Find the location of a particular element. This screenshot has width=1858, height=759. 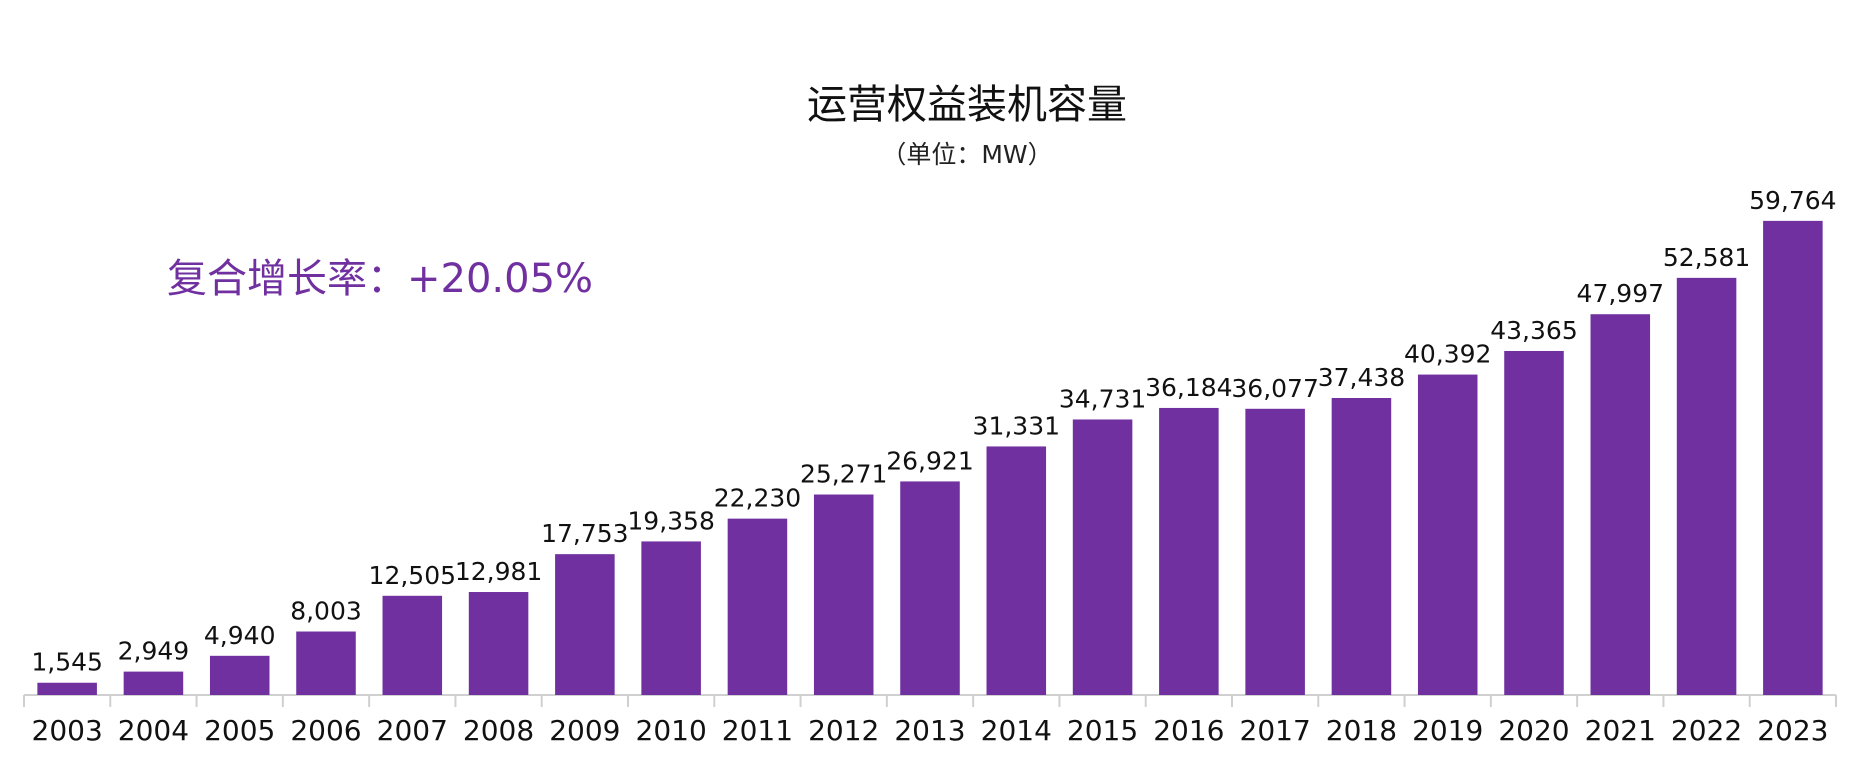

x-tick-label-2016: 2016 is located at coordinates (1188, 730).